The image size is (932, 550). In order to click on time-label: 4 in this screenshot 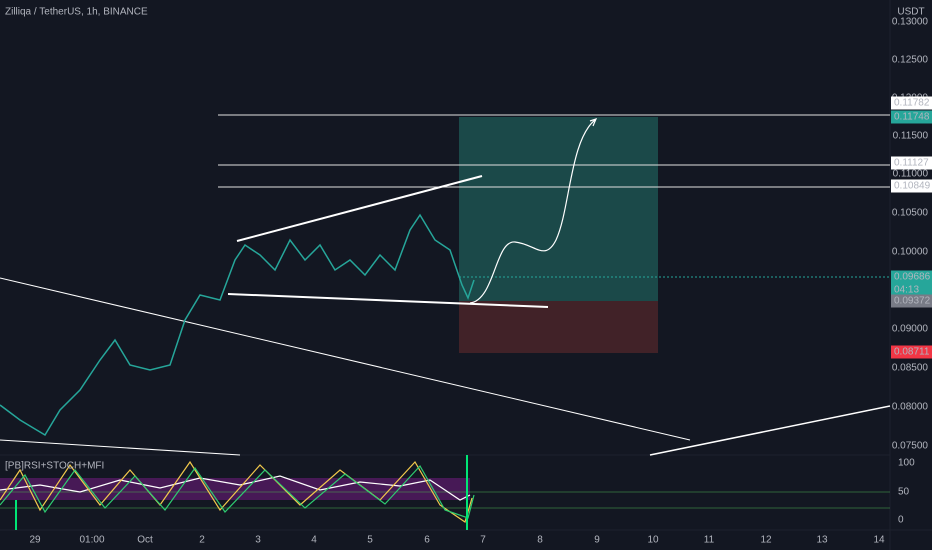, I will do `click(314, 540)`.